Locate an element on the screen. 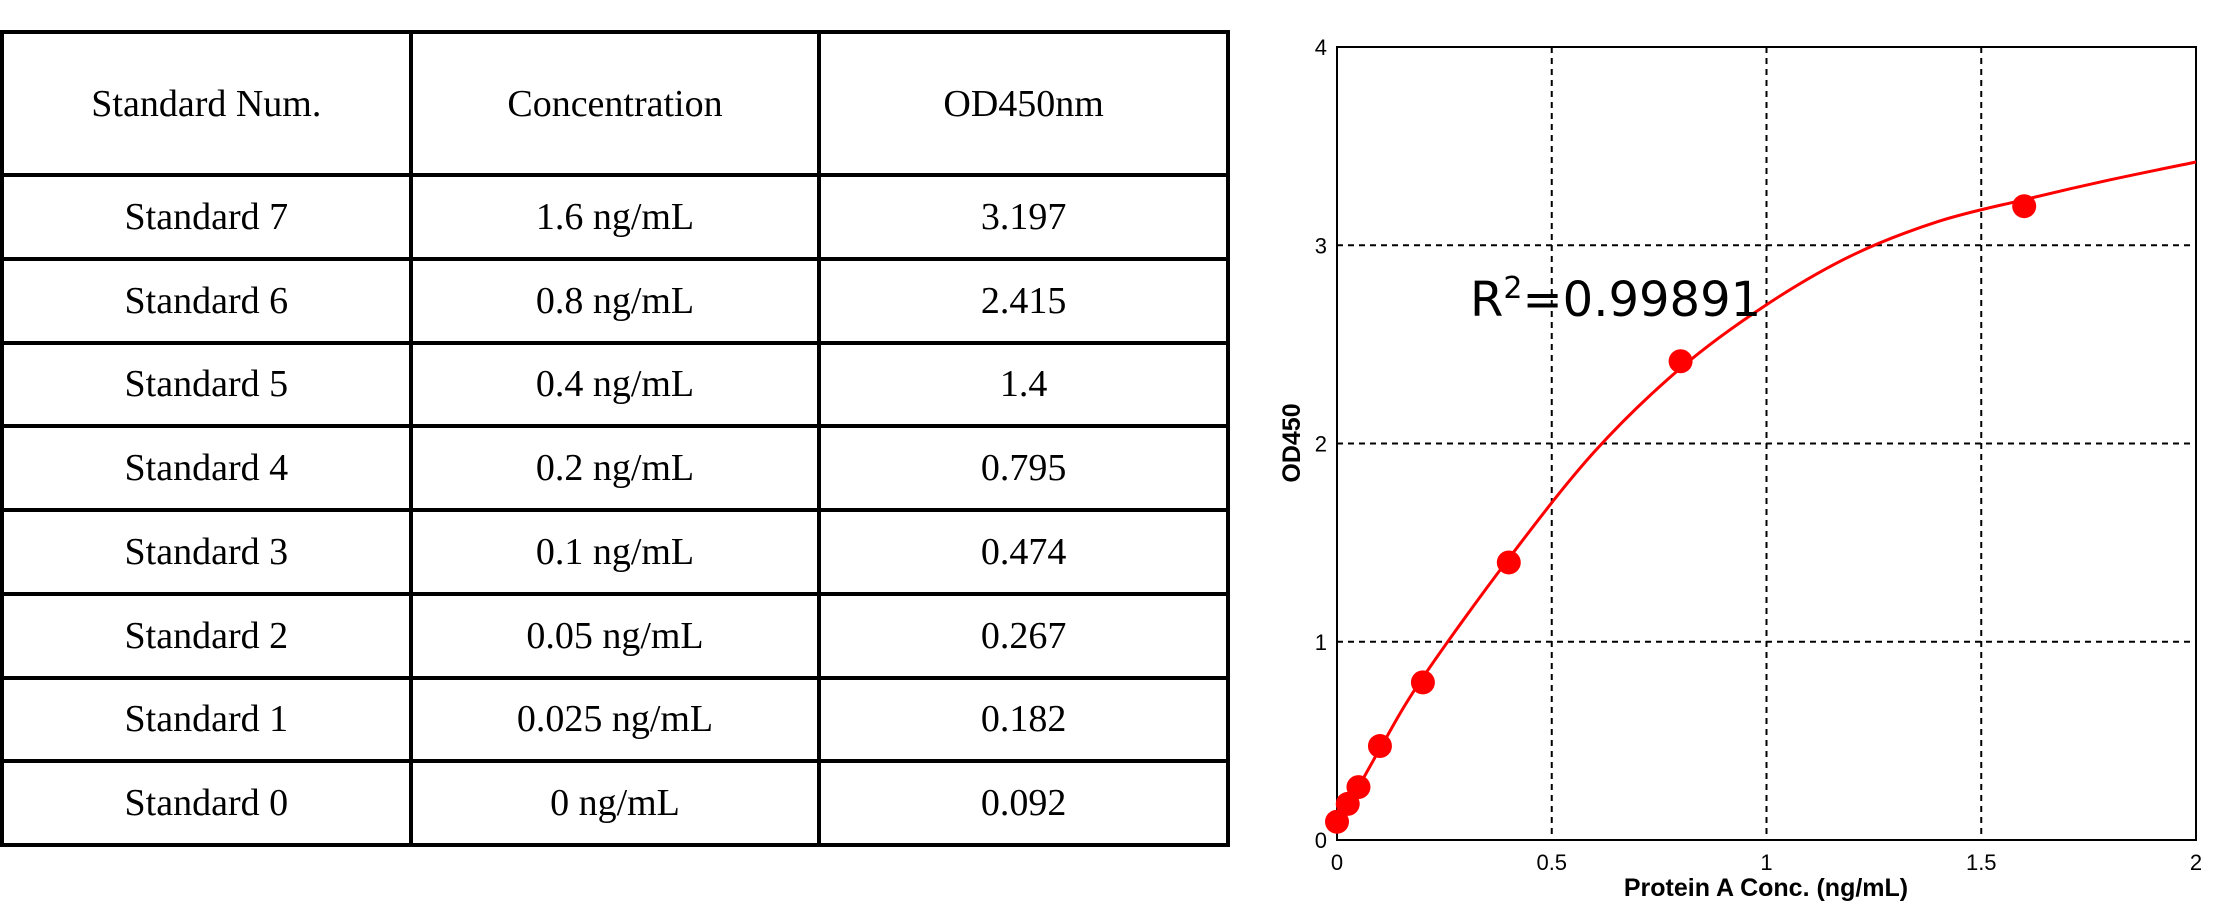 The image size is (2236, 909). table-row: Standard 6 0.8 ng/mL 2.415 is located at coordinates (615, 300).